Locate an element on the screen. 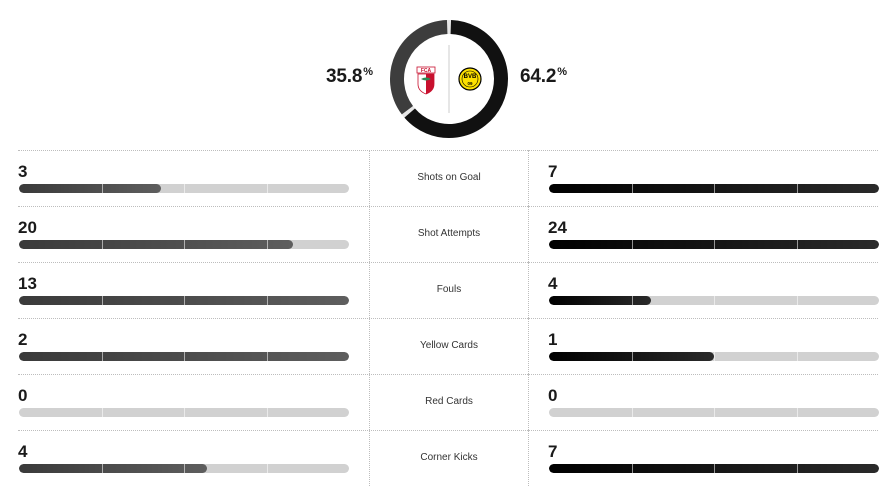 This screenshot has height=489, width=894. stat-row-shots-on-goal: 3 Shots on Goal 7 is located at coordinates (448, 178).